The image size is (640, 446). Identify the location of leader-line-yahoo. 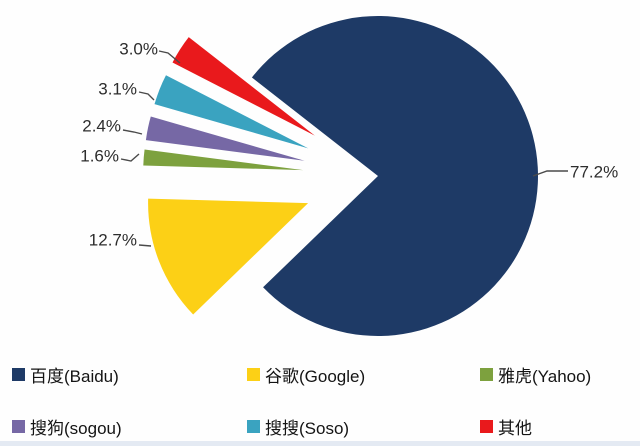
(130, 157).